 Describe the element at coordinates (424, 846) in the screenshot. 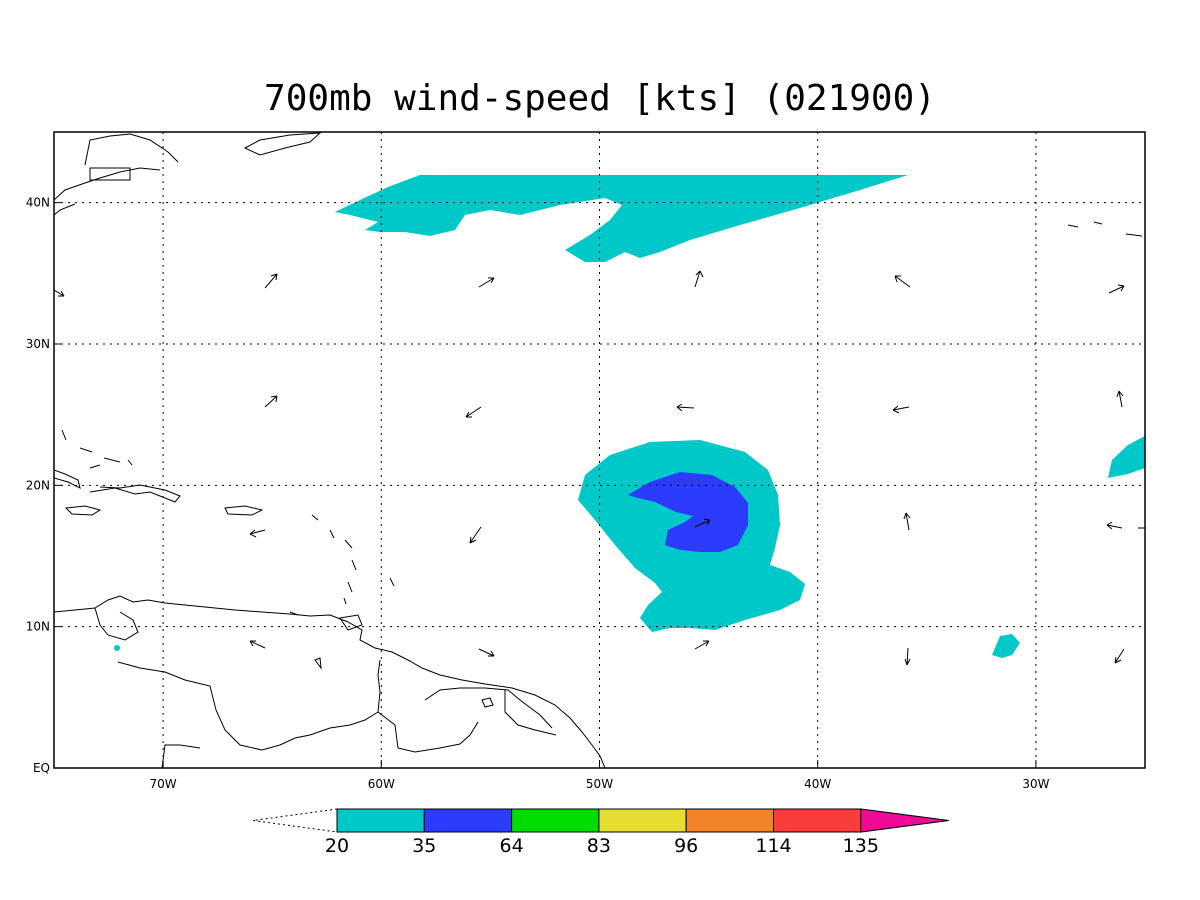

I see `colorbar-label: 35` at that location.